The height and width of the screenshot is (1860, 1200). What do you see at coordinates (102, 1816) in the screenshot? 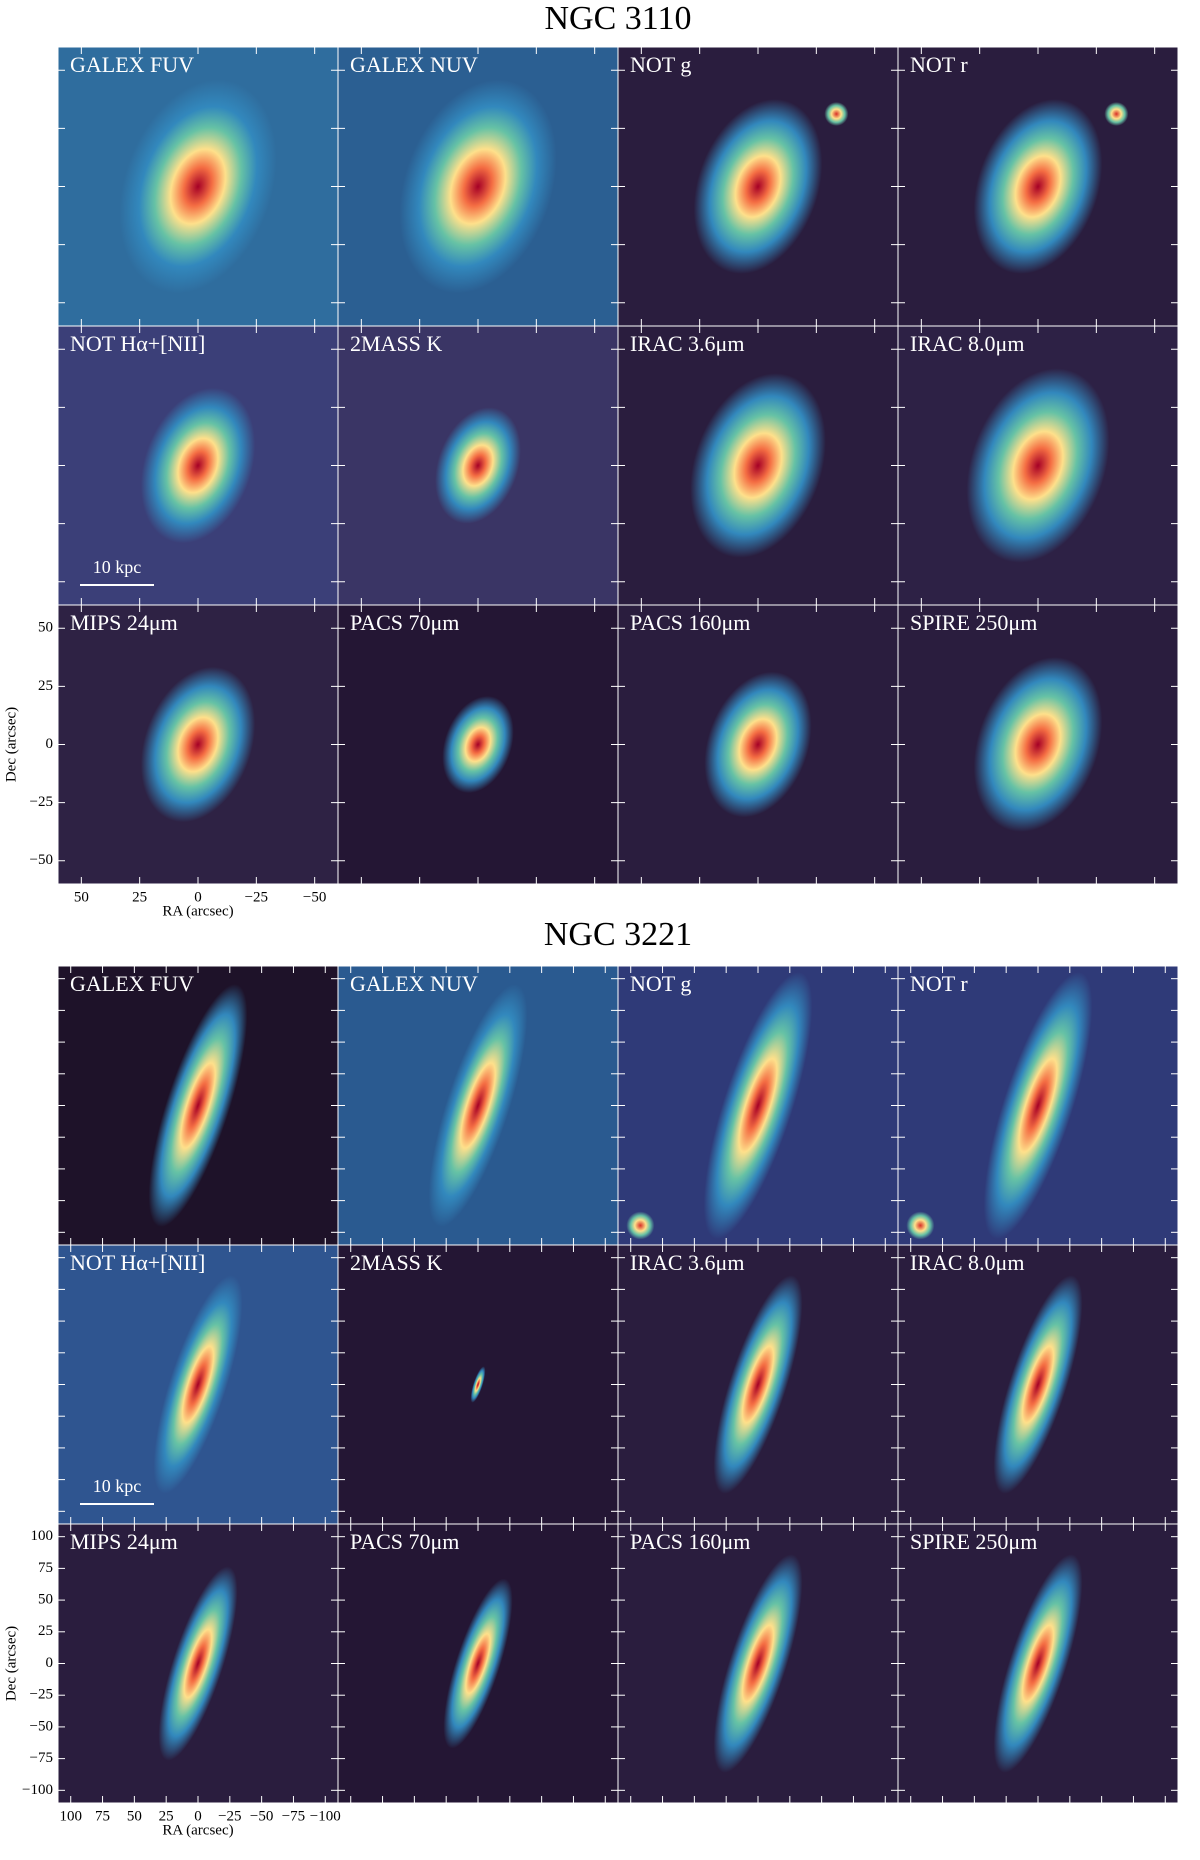
I see `x-tick-label: 75` at bounding box center [102, 1816].